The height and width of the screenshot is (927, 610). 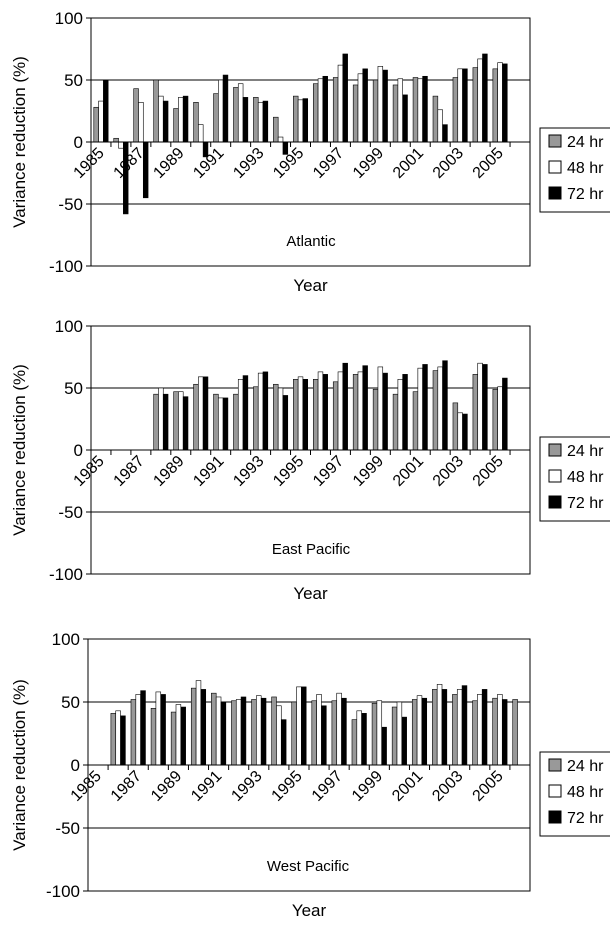 What do you see at coordinates (243, 731) in the screenshot?
I see `bar-72hr-1992` at bounding box center [243, 731].